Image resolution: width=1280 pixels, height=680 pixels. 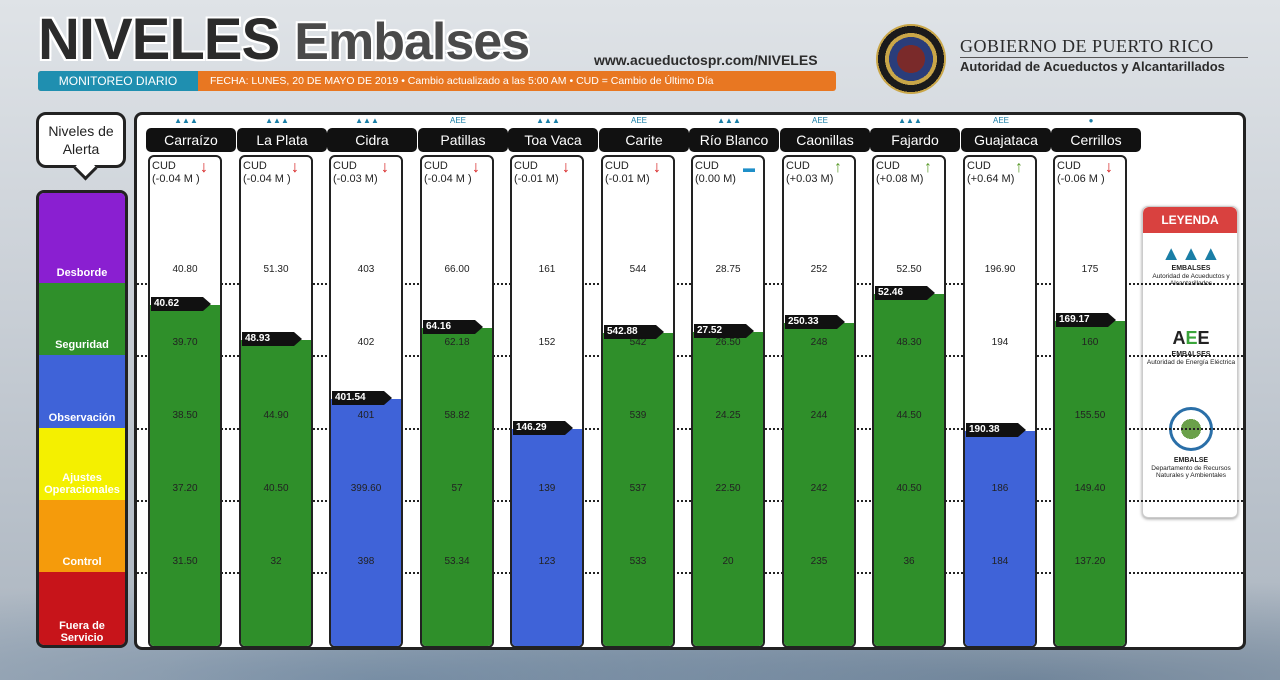 What do you see at coordinates (900, 179) in the screenshot?
I see `cud-amount: (+0.08 M)` at bounding box center [900, 179].